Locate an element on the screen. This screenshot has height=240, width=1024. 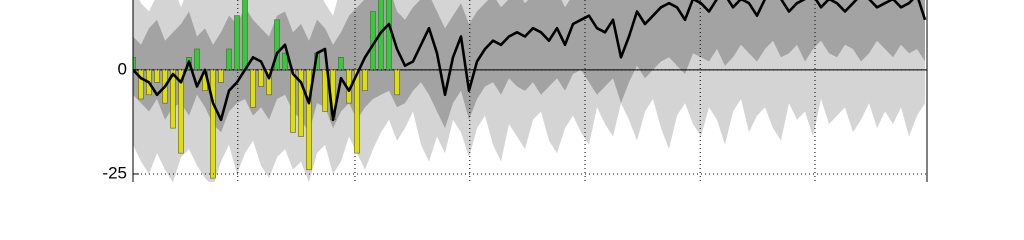
y-tick-label: -25 is located at coordinates (114, 172).